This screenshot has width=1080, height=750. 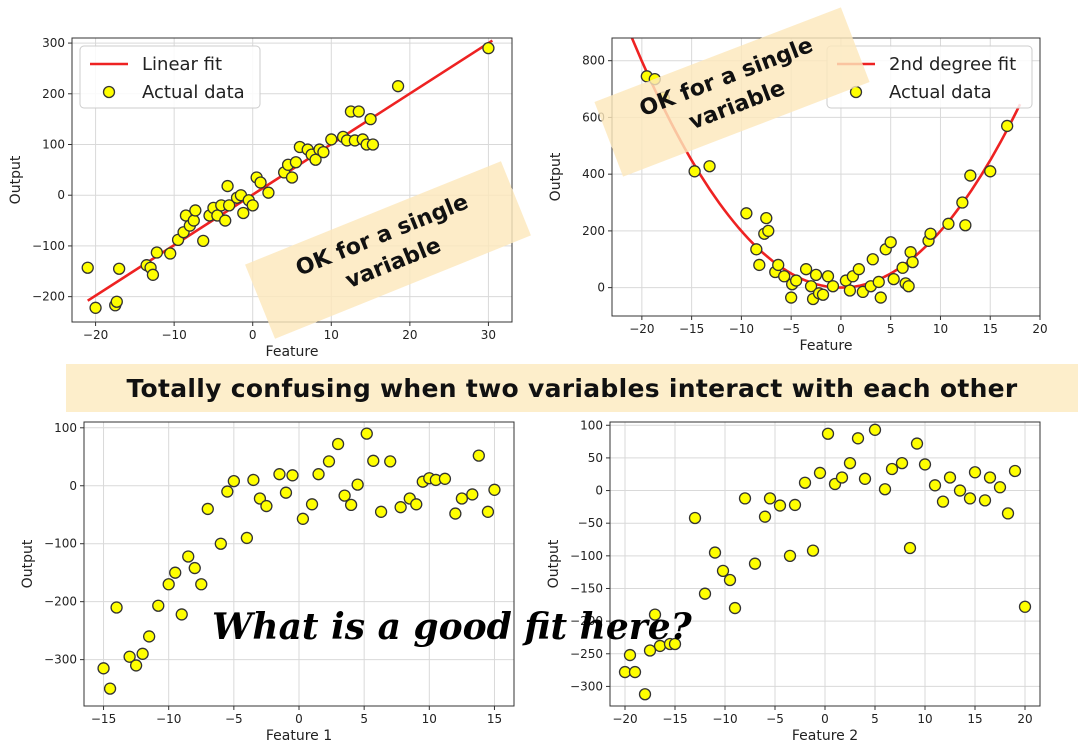 What do you see at coordinates (775, 719) in the screenshot?
I see `tick-label-x: −5` at bounding box center [775, 719].